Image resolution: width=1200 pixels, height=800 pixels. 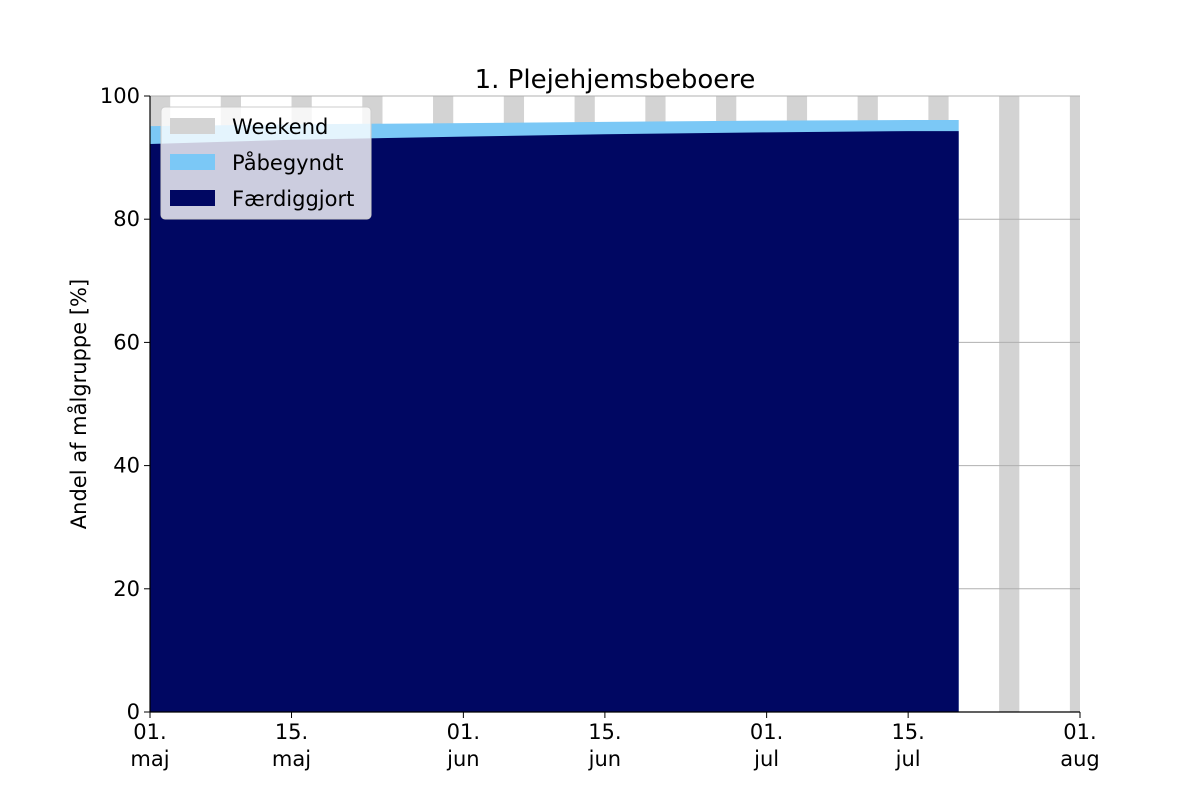 I want to click on chart-title: 1. Plejehjemsbeboere, so click(x=615, y=80).